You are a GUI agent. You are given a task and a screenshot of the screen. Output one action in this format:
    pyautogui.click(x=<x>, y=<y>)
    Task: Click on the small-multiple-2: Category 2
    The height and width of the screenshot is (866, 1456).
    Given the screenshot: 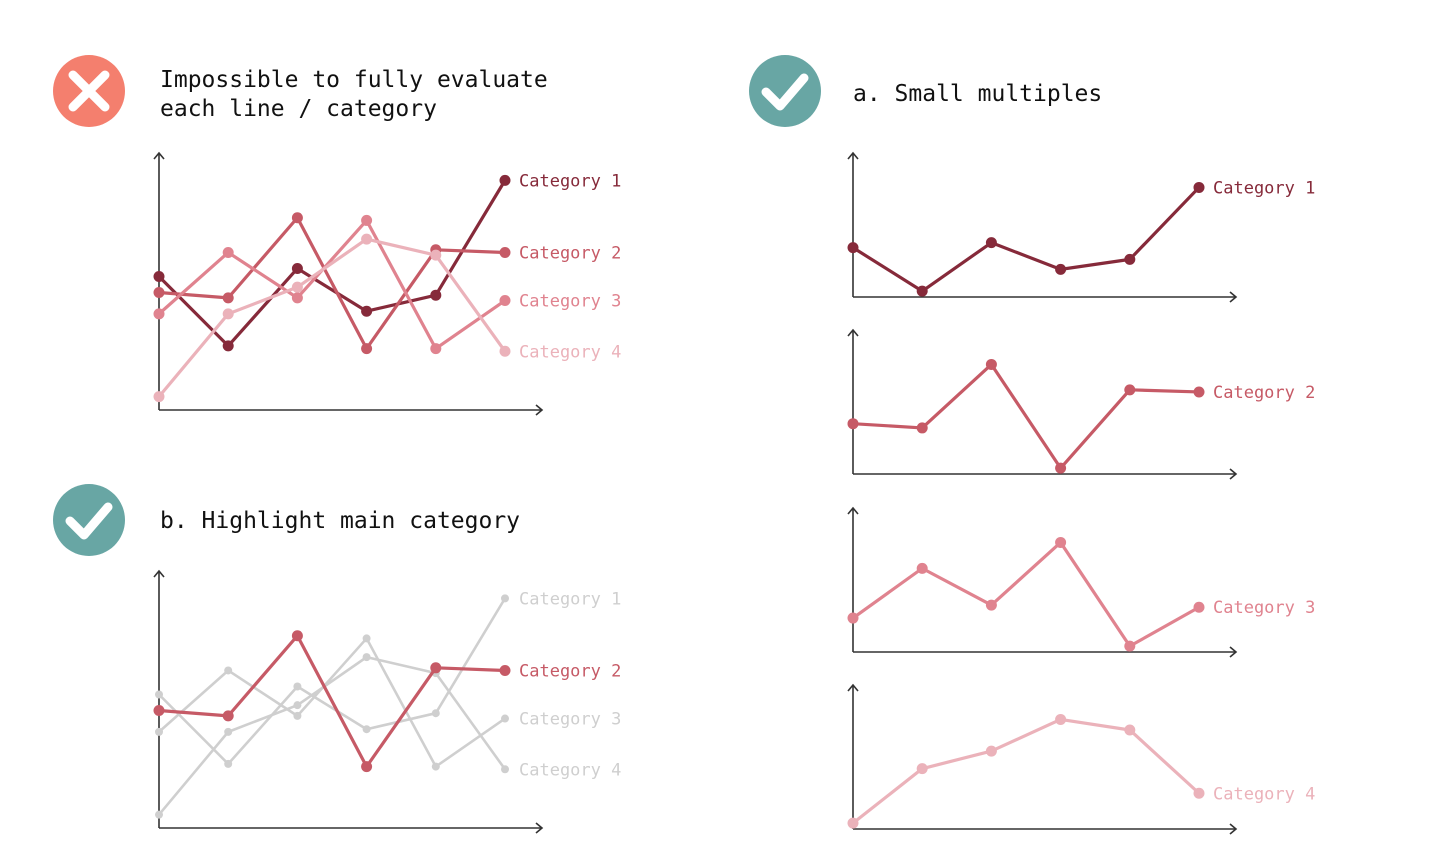 What is the action you would take?
    pyautogui.click(x=1081, y=416)
    